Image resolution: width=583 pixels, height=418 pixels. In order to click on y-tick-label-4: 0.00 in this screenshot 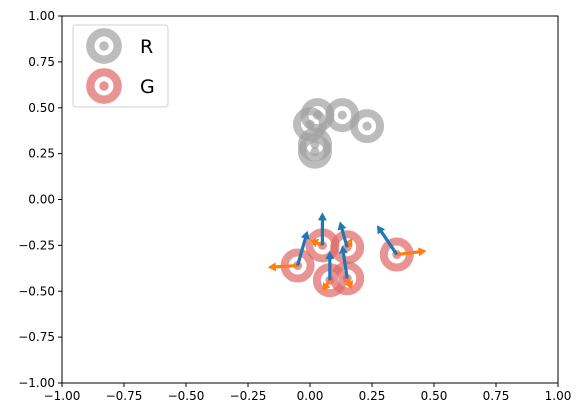, I will do `click(41, 200)`.